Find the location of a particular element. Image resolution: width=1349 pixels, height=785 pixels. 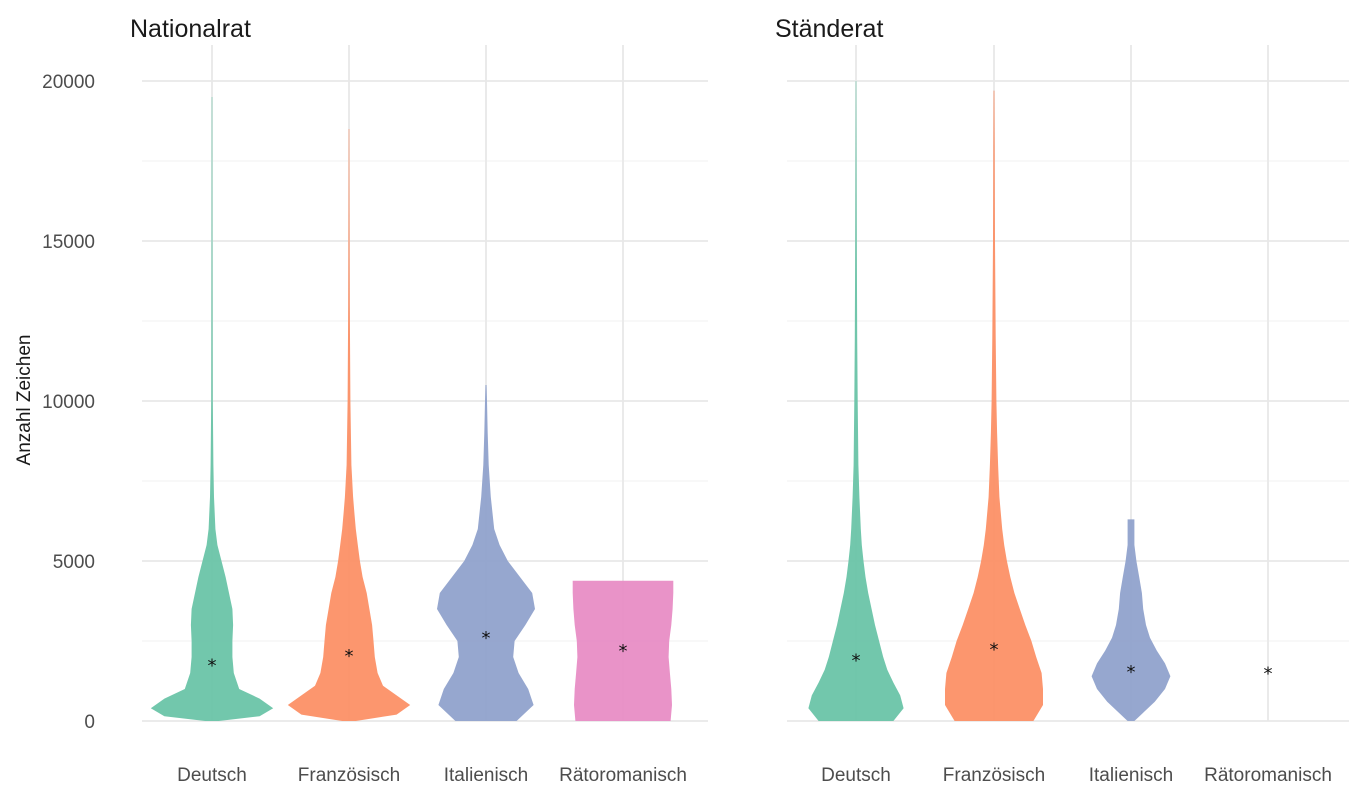

y-tick-labels: 0 5000 10000 15000 20000 is located at coordinates (68, 402).